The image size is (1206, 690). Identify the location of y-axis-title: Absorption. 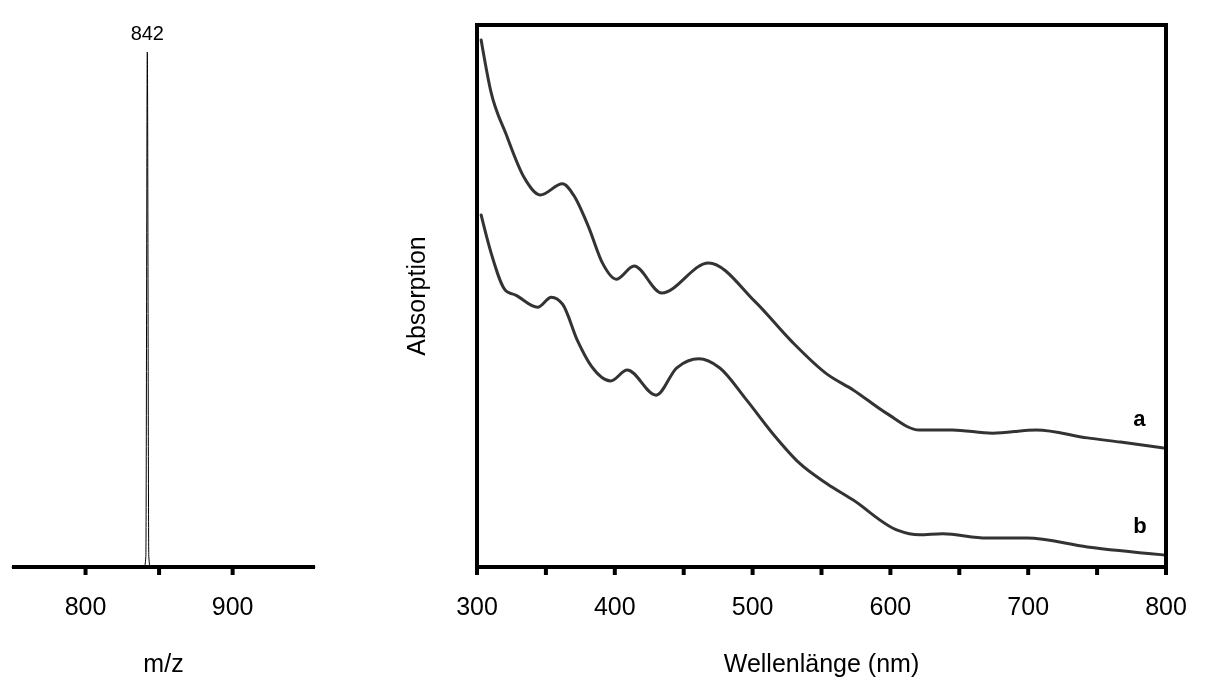
(416, 296).